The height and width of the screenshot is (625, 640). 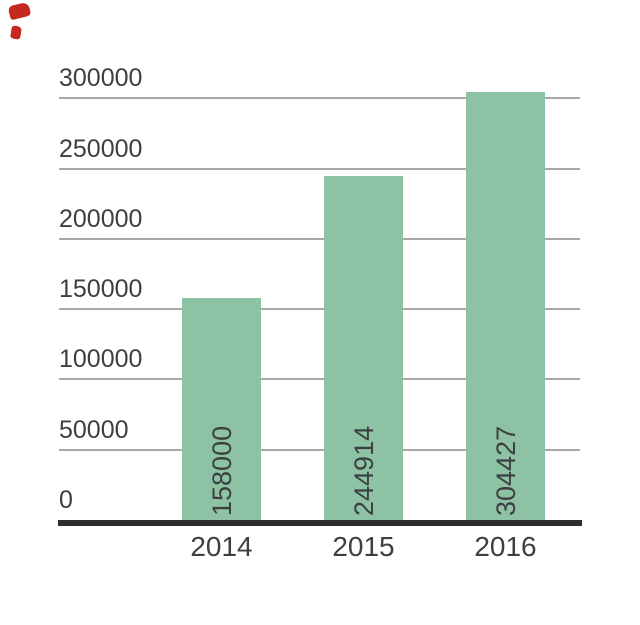 What do you see at coordinates (66, 500) in the screenshot?
I see `y-tick-label: 0` at bounding box center [66, 500].